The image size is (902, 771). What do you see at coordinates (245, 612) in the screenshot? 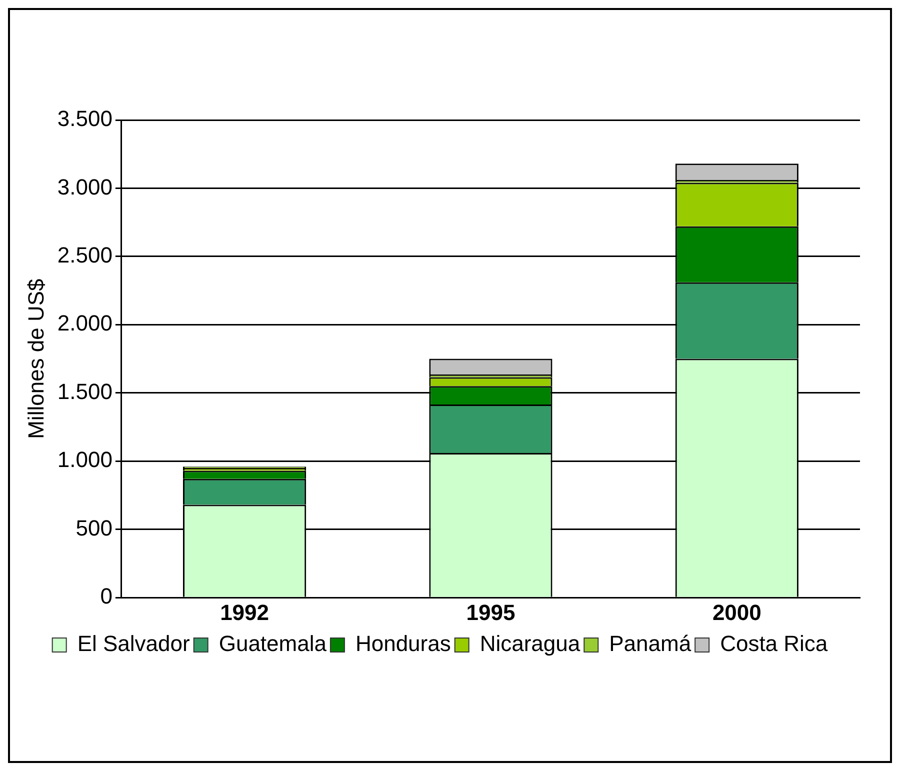
I see `x-tick-label: 1992` at bounding box center [245, 612].